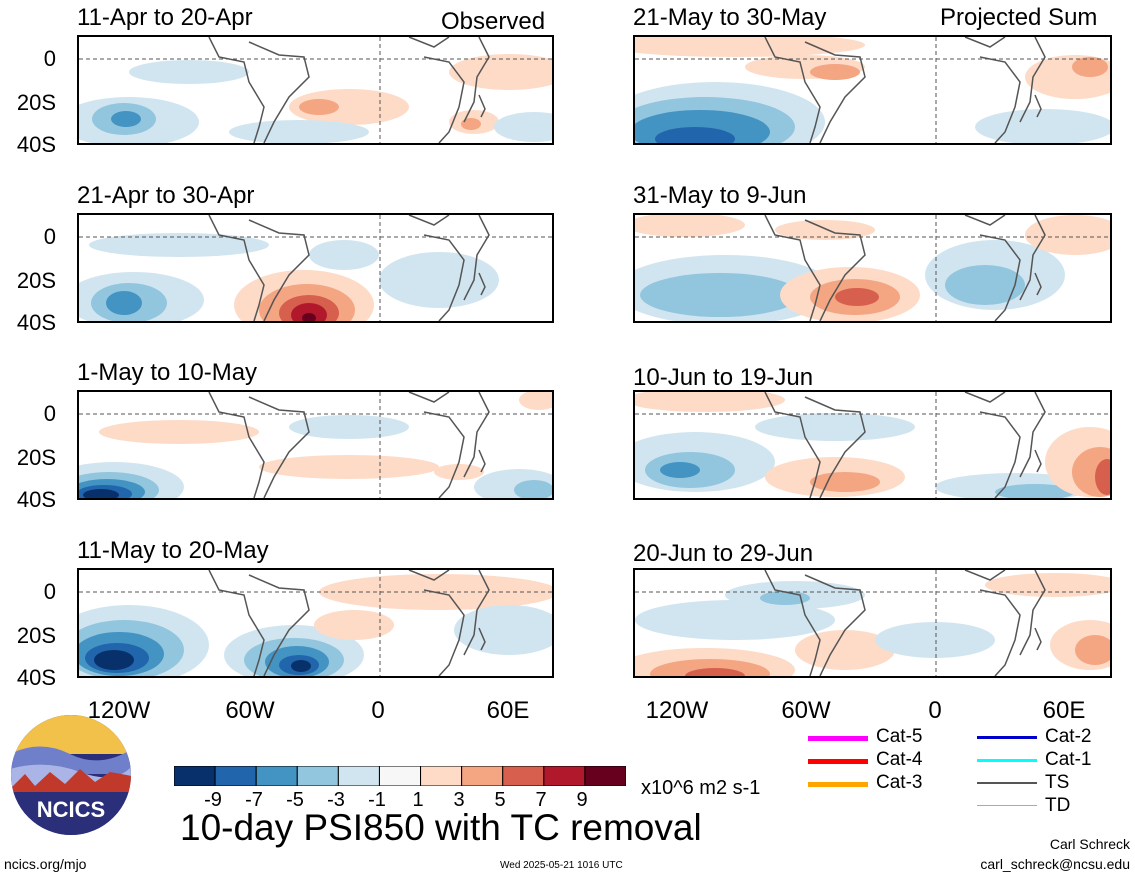 The width and height of the screenshot is (1135, 879). What do you see at coordinates (1068, 759) in the screenshot?
I see `legend-label: Cat-1` at bounding box center [1068, 759].